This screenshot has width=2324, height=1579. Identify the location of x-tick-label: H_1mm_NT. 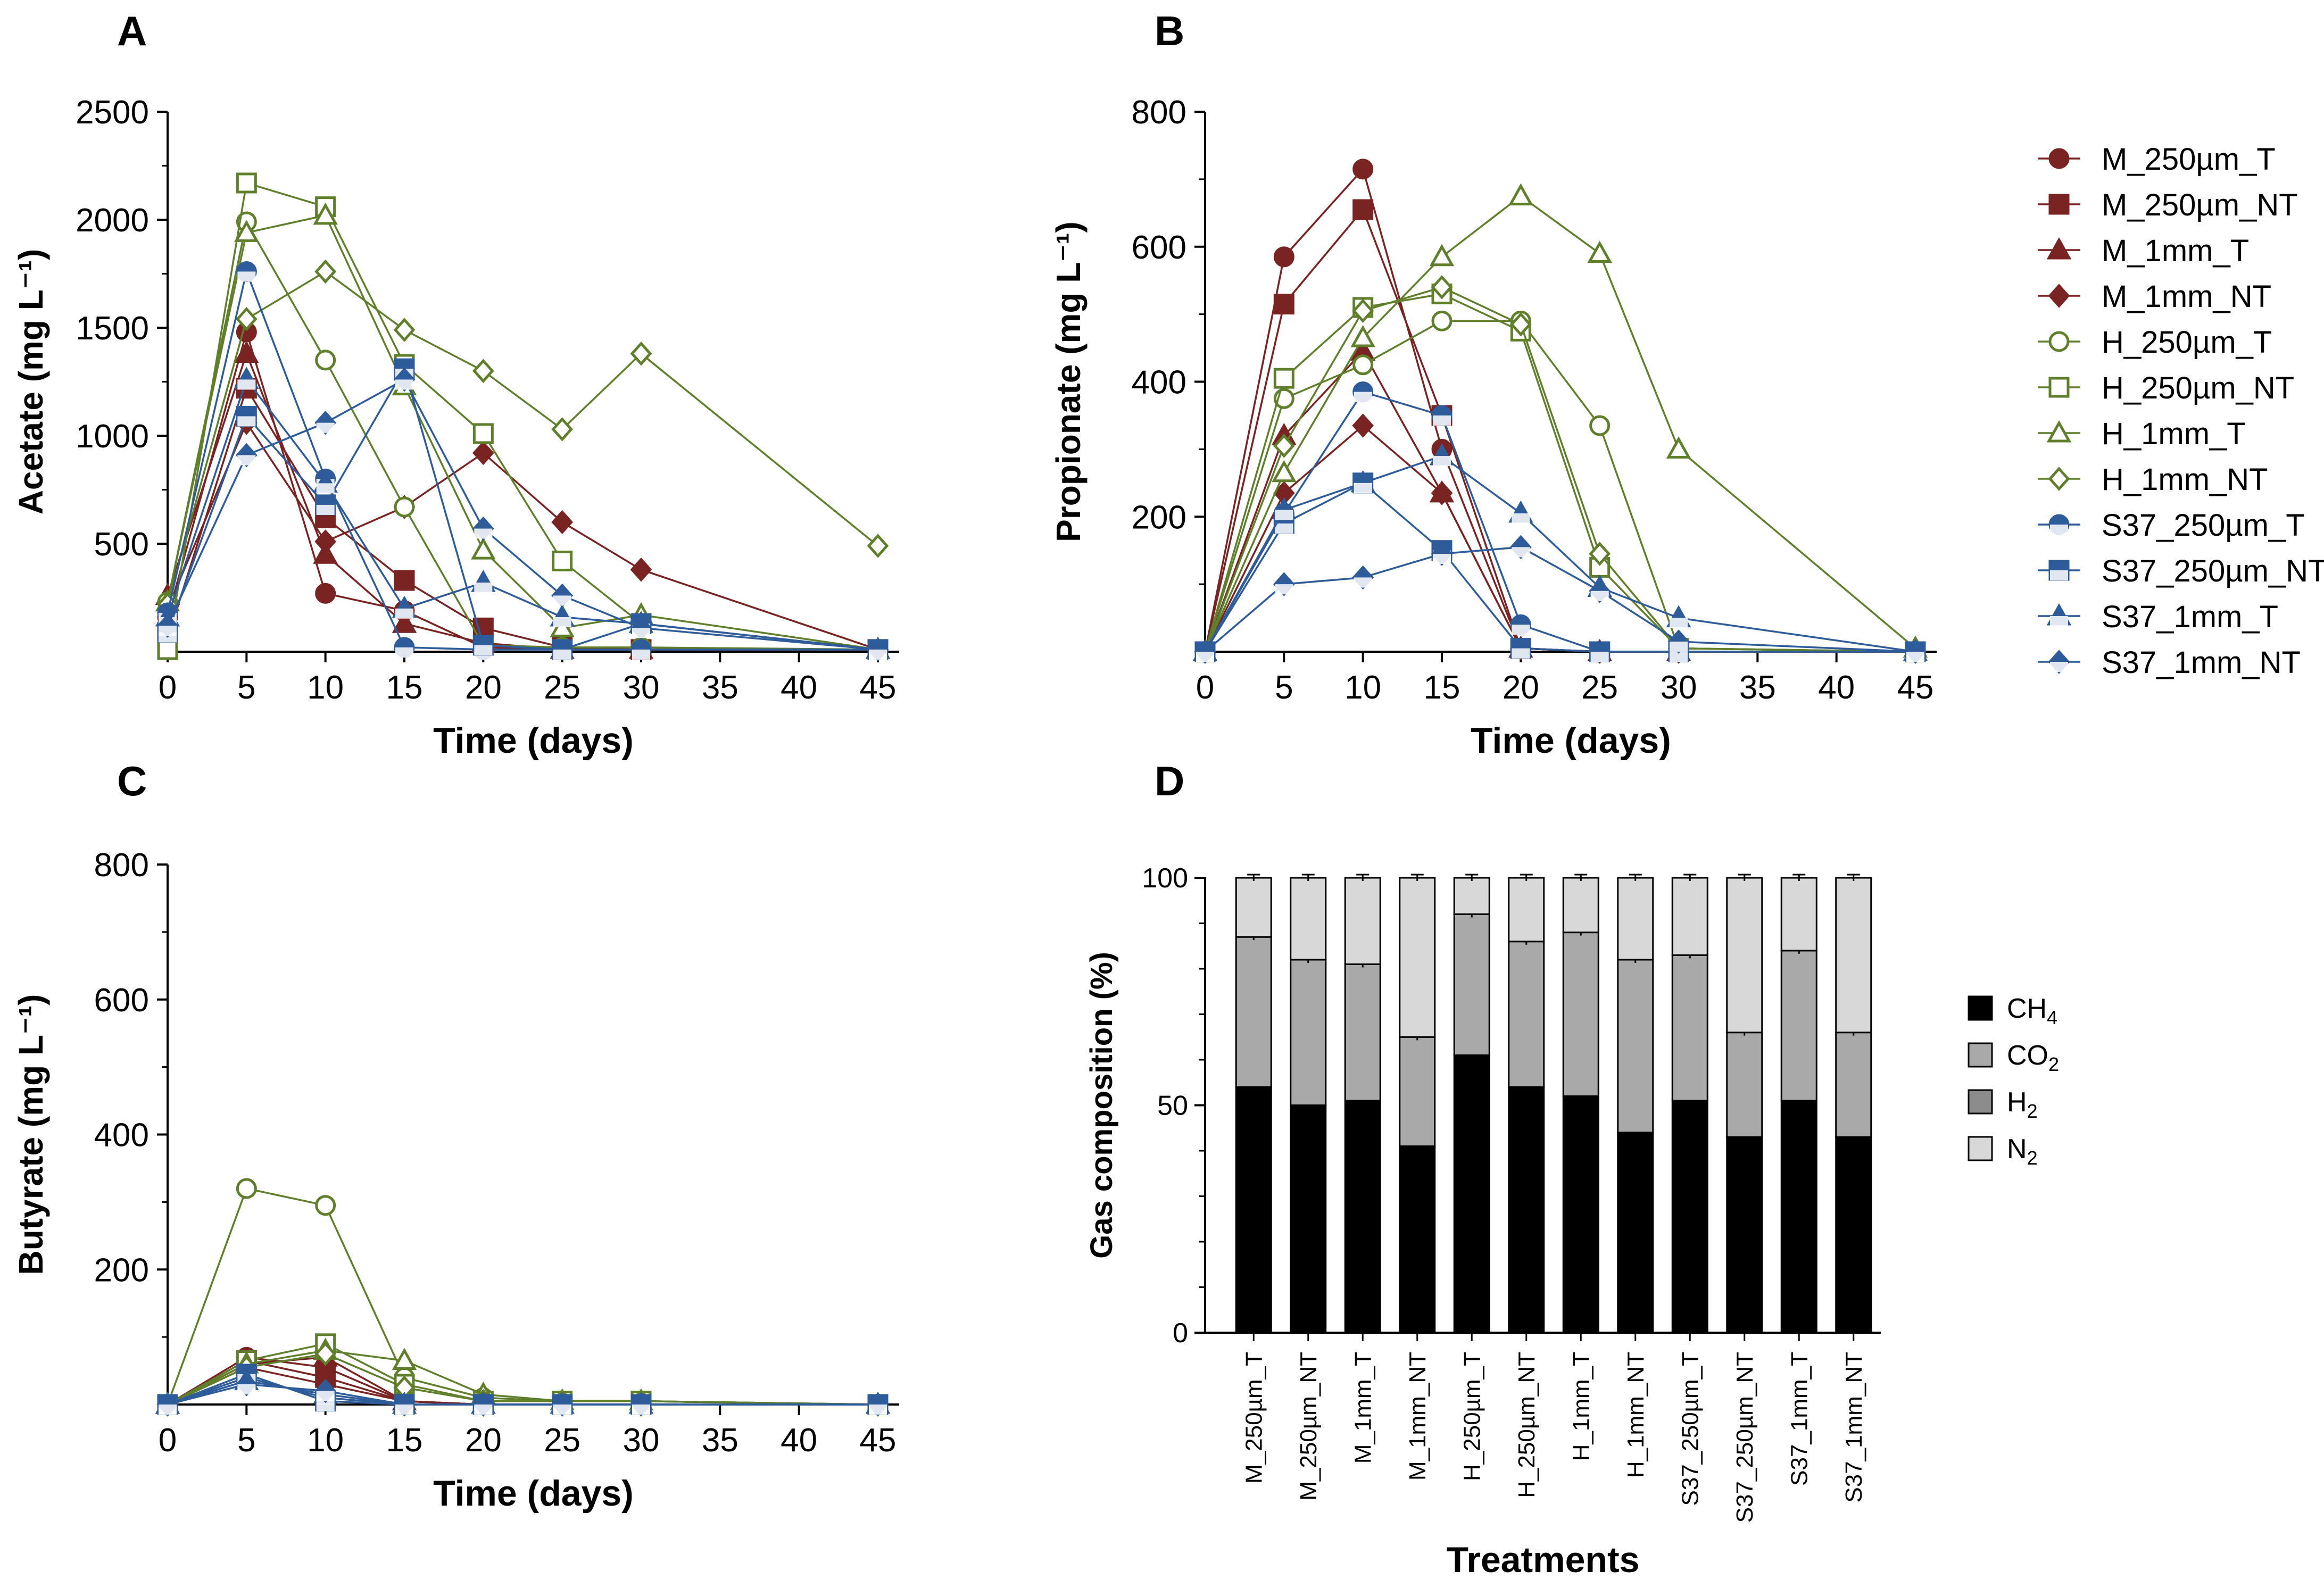
(1636, 1415).